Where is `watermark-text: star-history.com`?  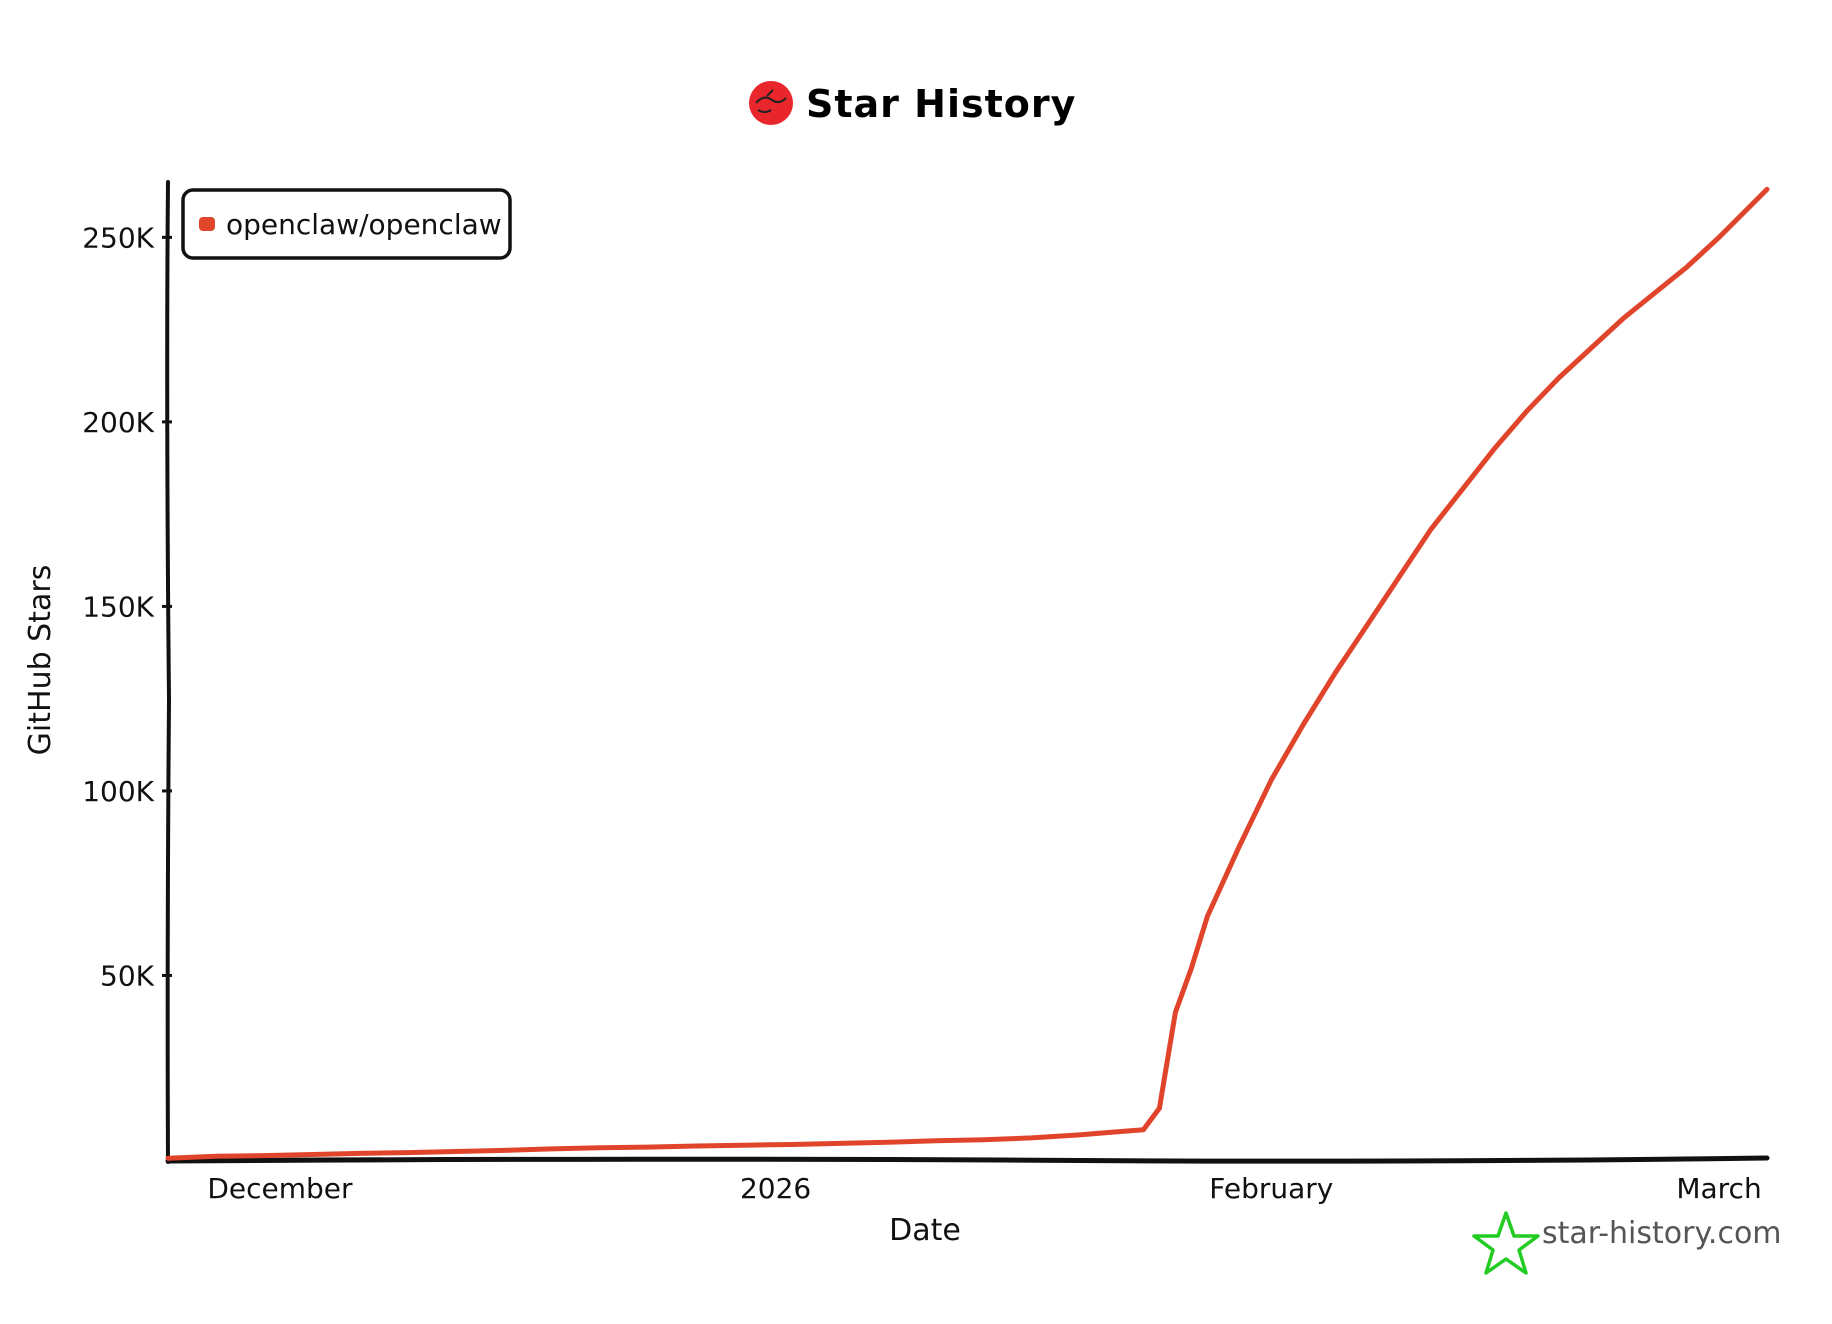
watermark-text: star-history.com is located at coordinates (1662, 1233).